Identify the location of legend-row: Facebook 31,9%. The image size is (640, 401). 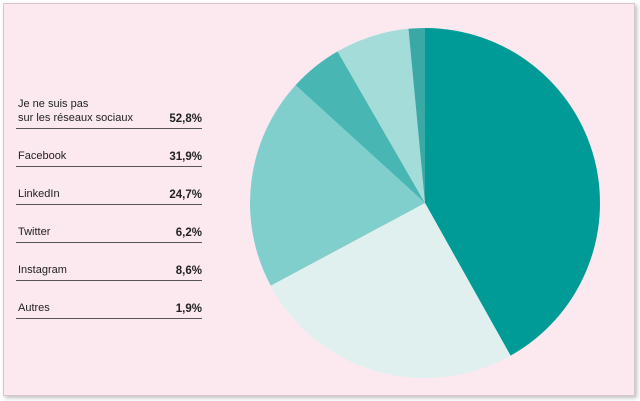
(109, 150).